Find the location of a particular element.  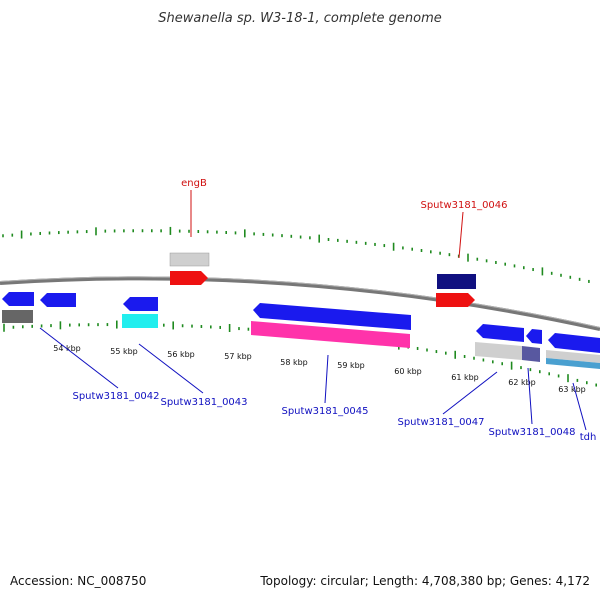

feature-engB-rna is located at coordinates (189, 259).